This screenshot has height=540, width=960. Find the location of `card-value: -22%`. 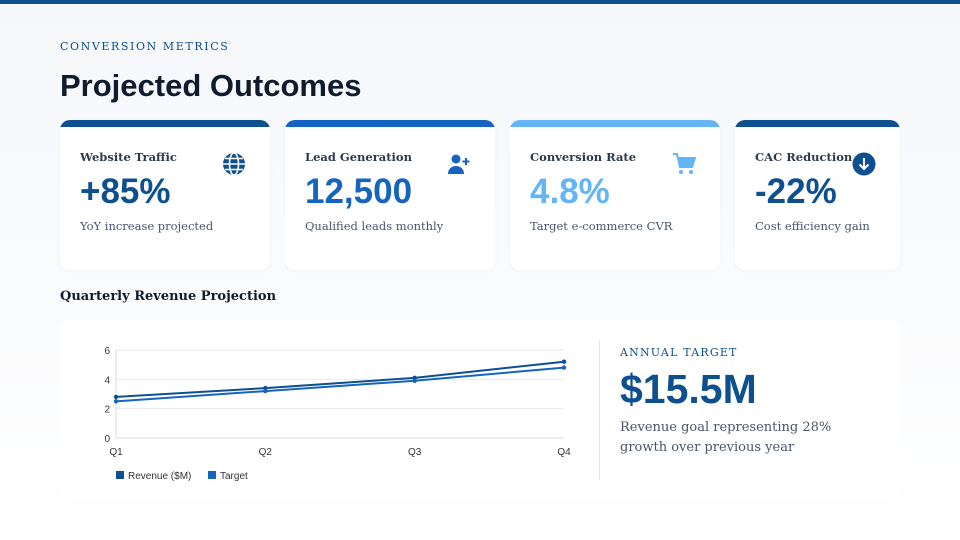

card-value: -22% is located at coordinates (796, 191).